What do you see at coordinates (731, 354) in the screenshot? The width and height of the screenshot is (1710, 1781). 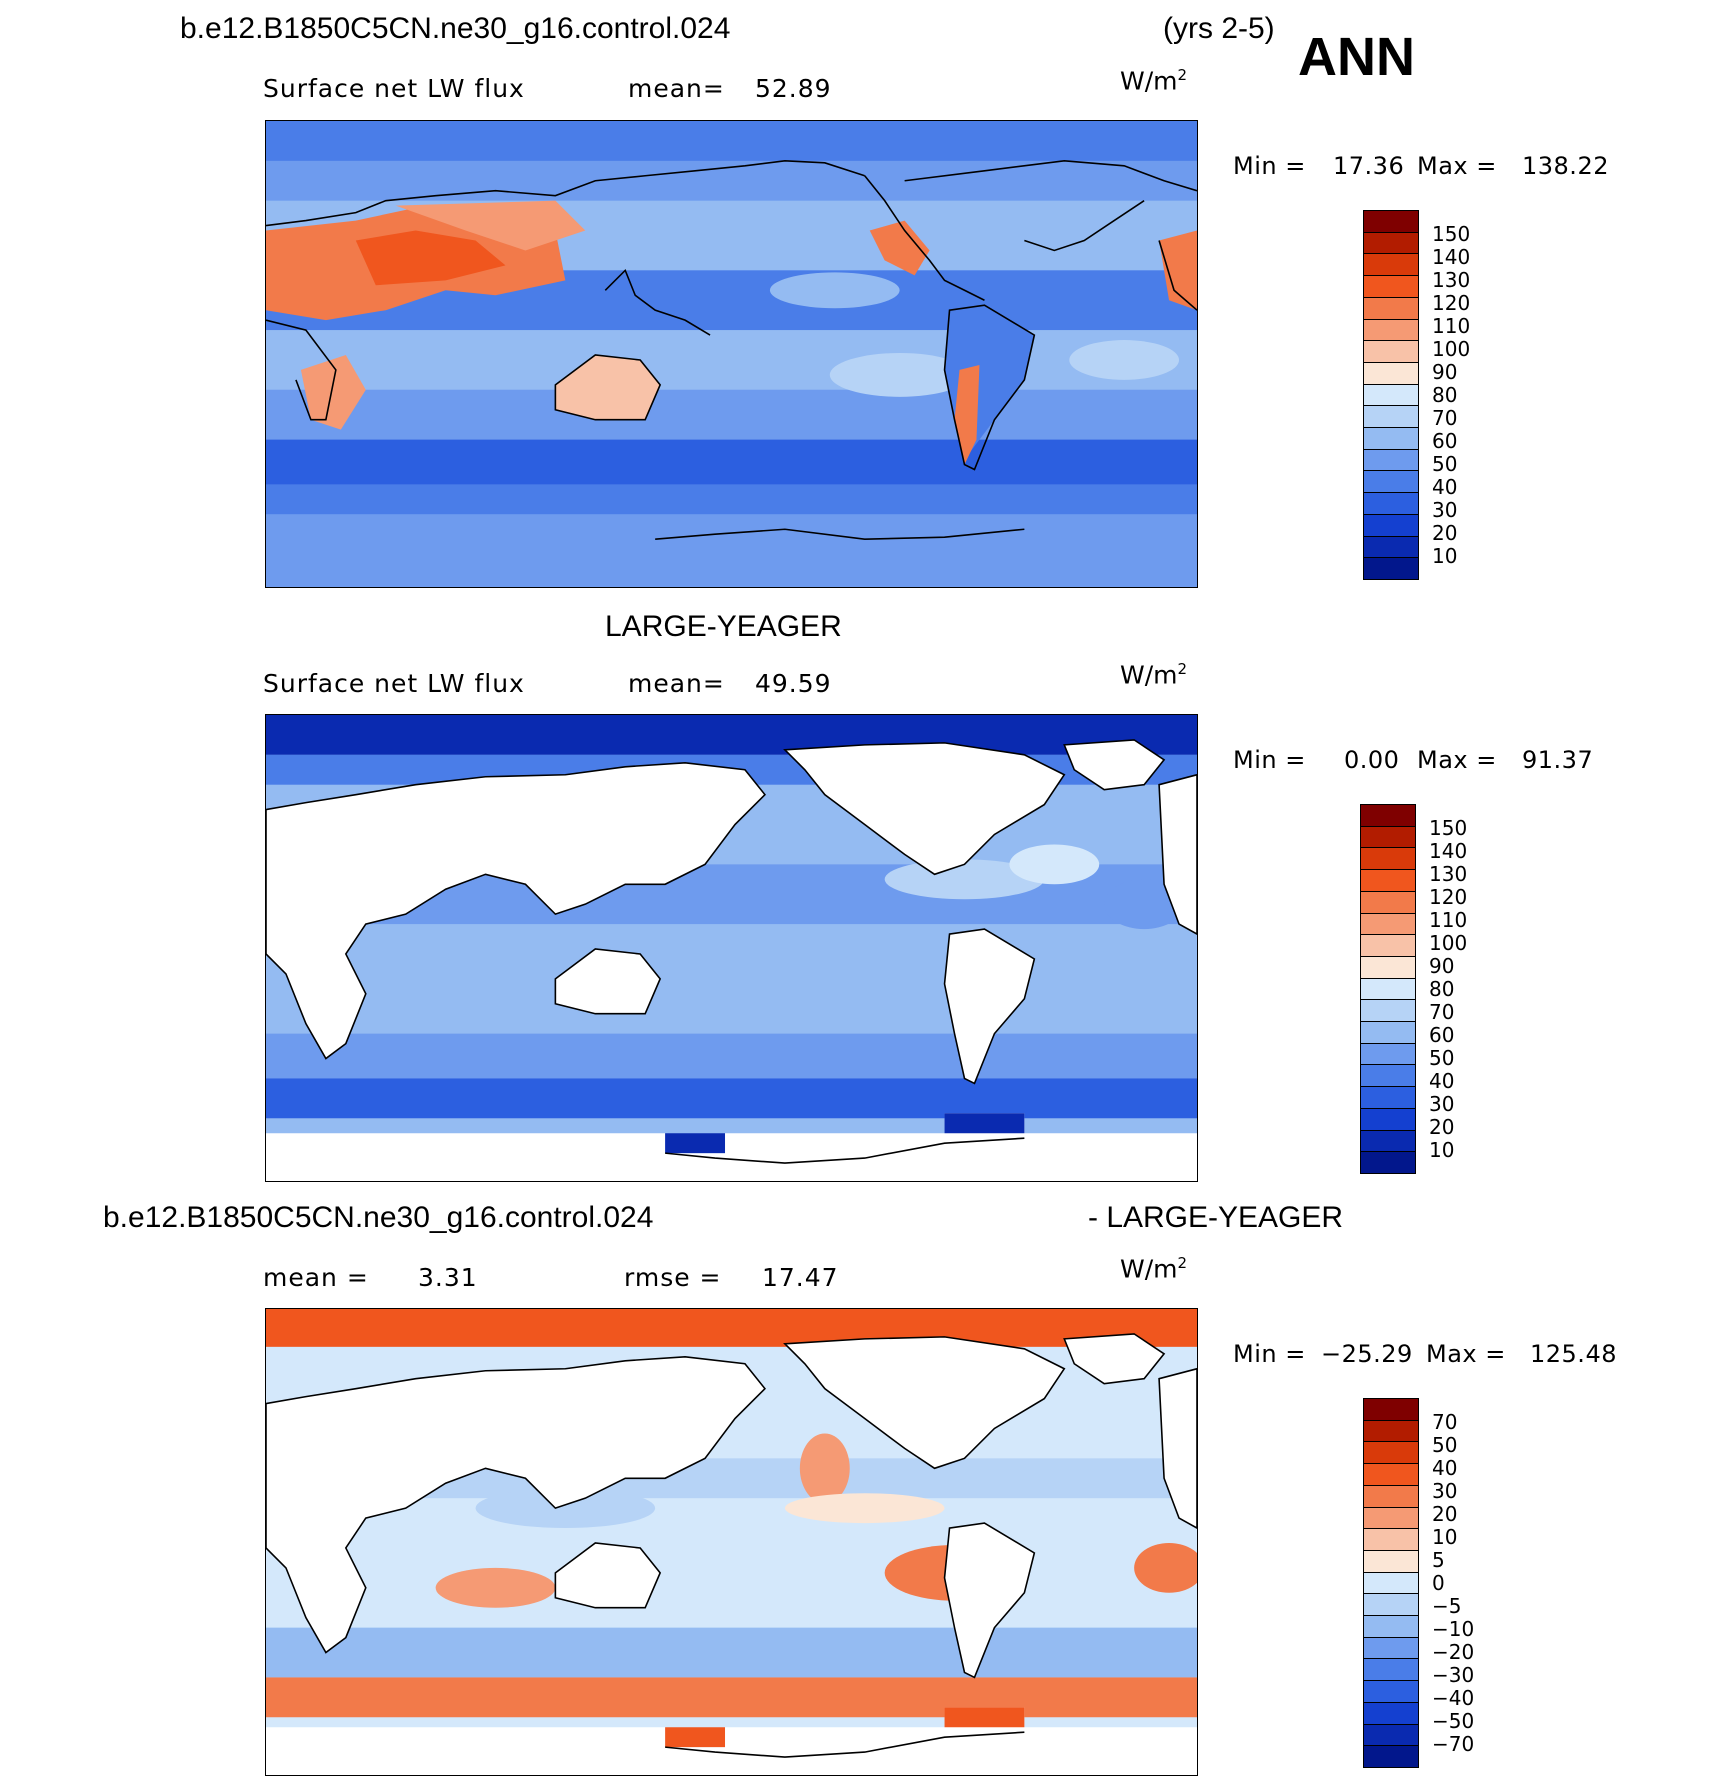 I see `map-panel-case` at bounding box center [731, 354].